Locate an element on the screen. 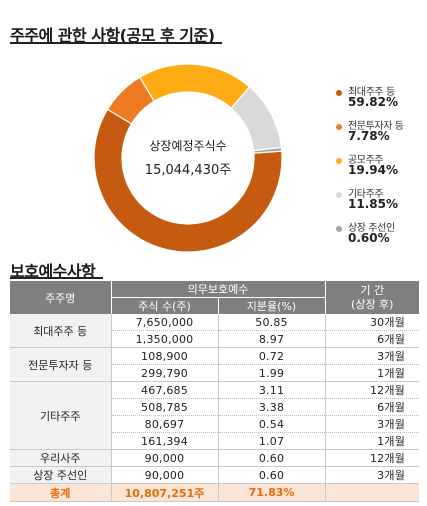  header-holder: 주주명 is located at coordinates (60, 297).